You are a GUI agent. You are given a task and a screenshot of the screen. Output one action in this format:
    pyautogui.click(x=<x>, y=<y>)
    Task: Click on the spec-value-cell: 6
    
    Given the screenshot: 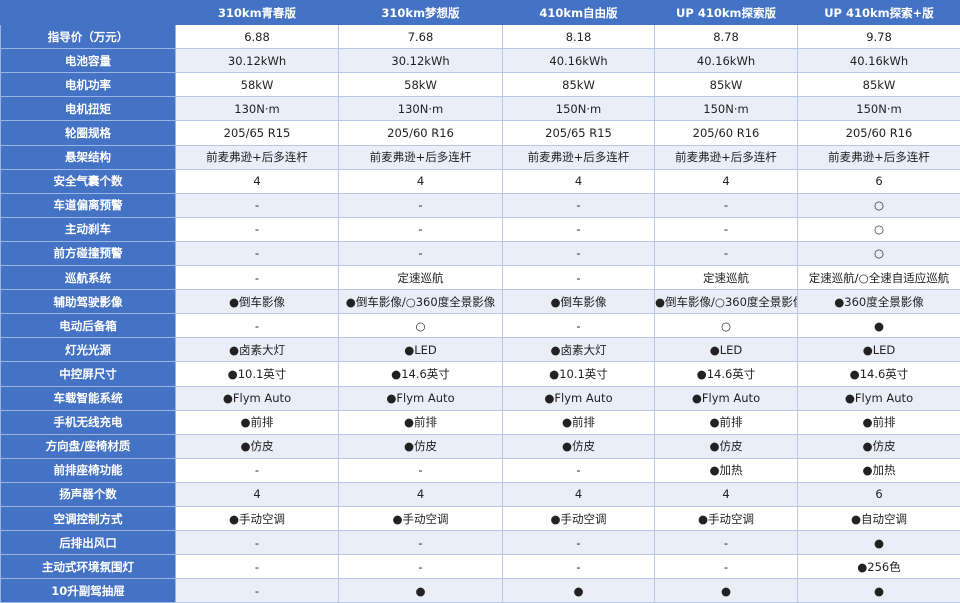 What is the action you would take?
    pyautogui.click(x=878, y=181)
    